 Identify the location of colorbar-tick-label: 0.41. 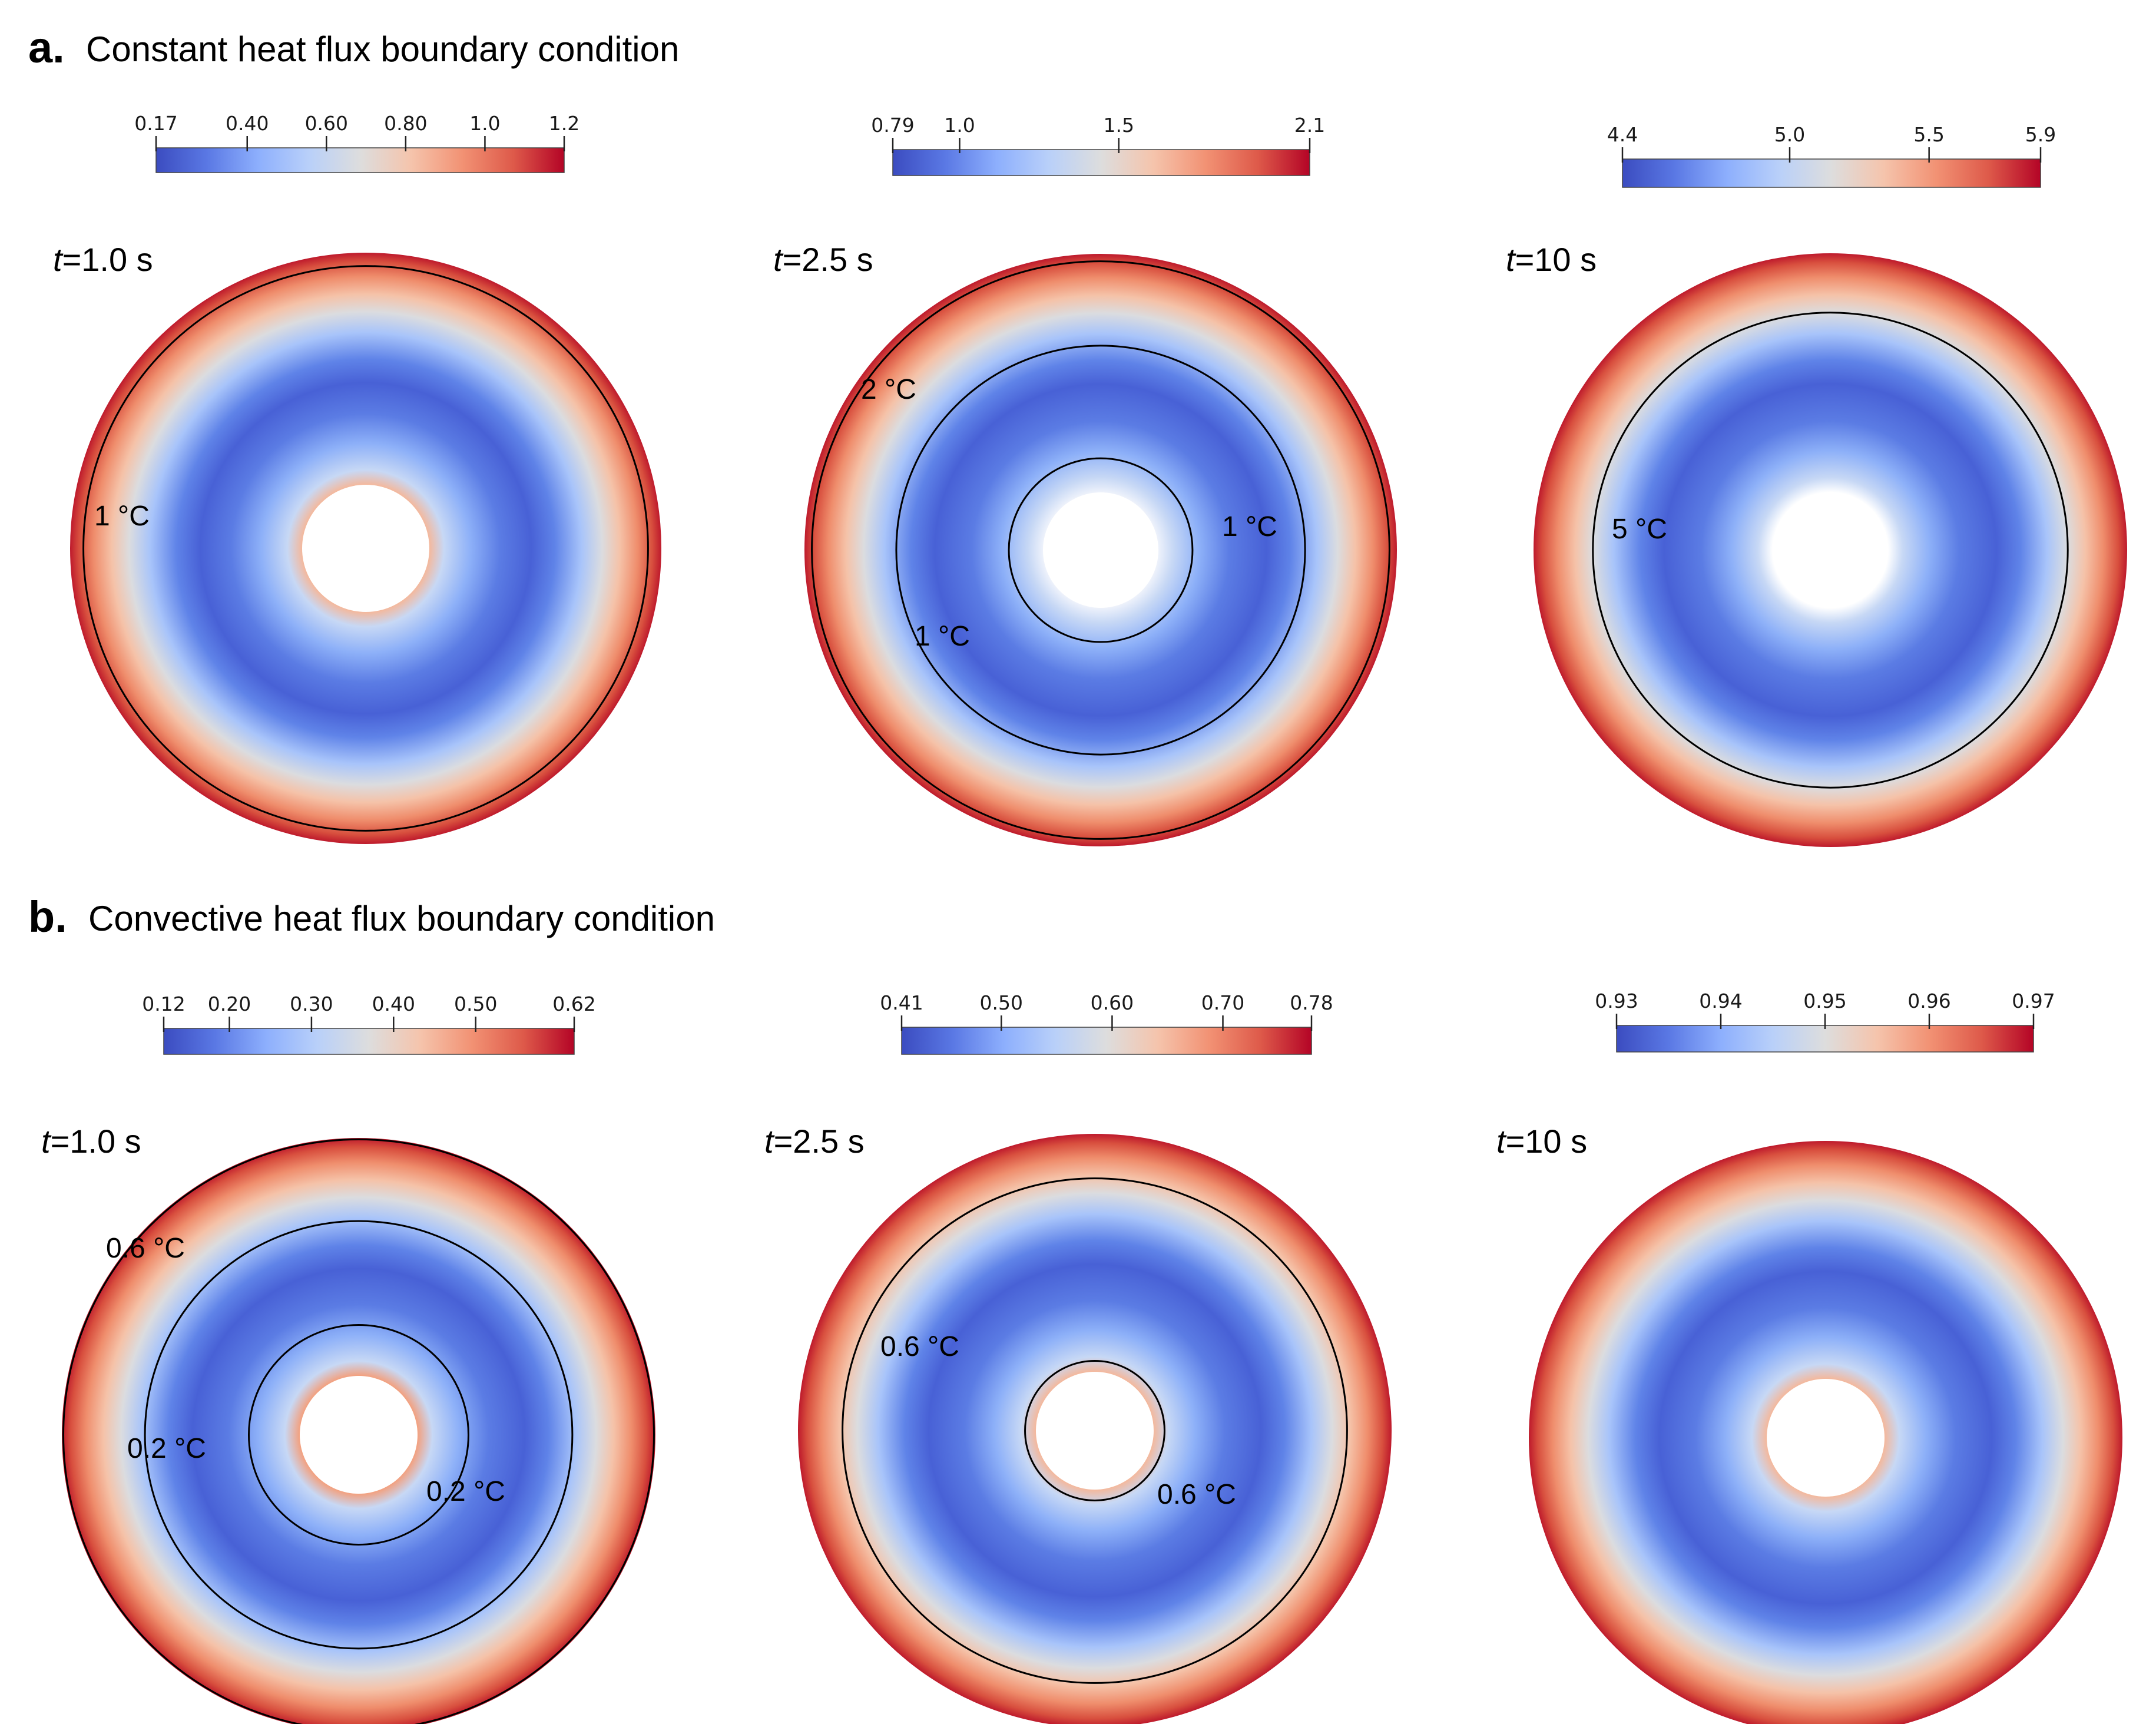
(901, 1002).